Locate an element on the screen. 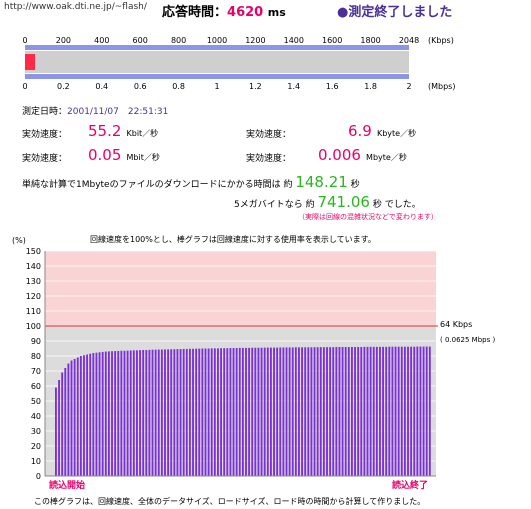  mbps-tick: 1.4 is located at coordinates (294, 86).